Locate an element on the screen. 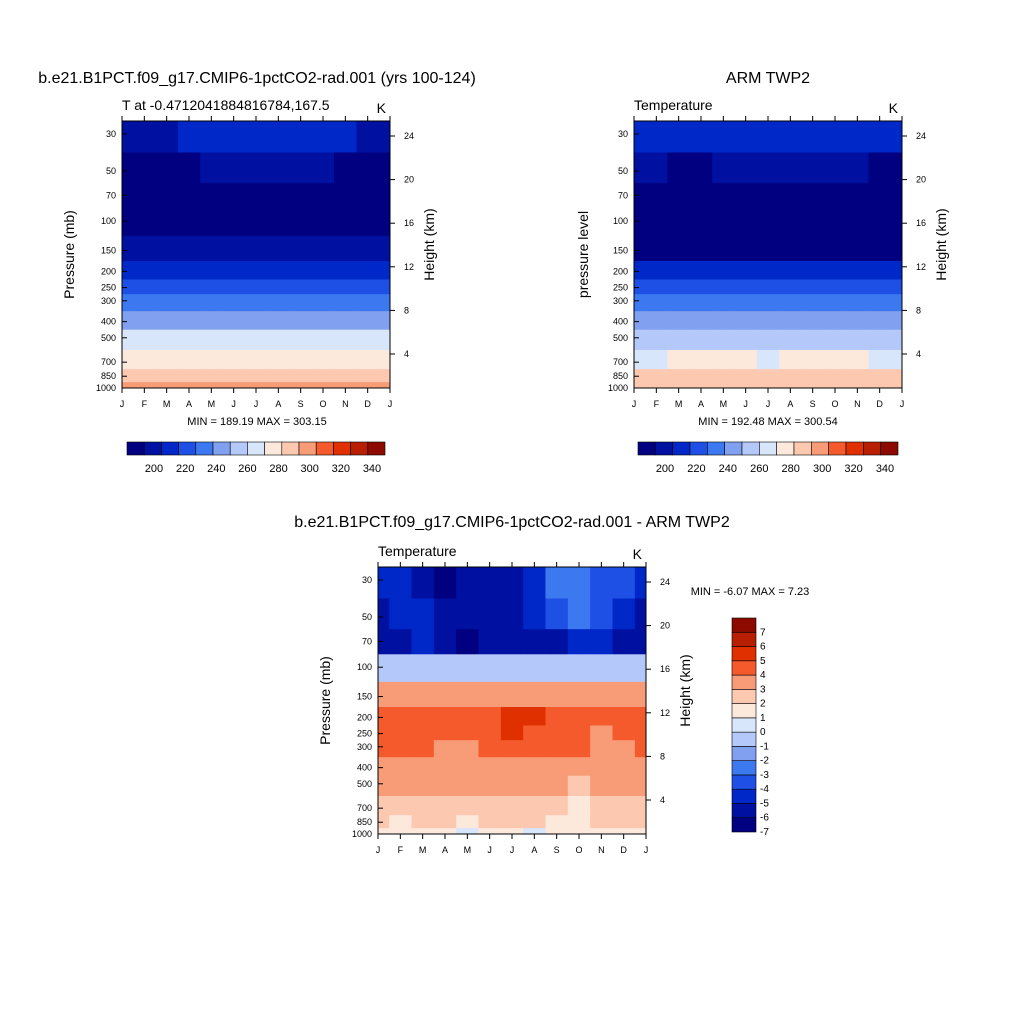  y-right-axis-label: Height (km) is located at coordinates (429, 244).